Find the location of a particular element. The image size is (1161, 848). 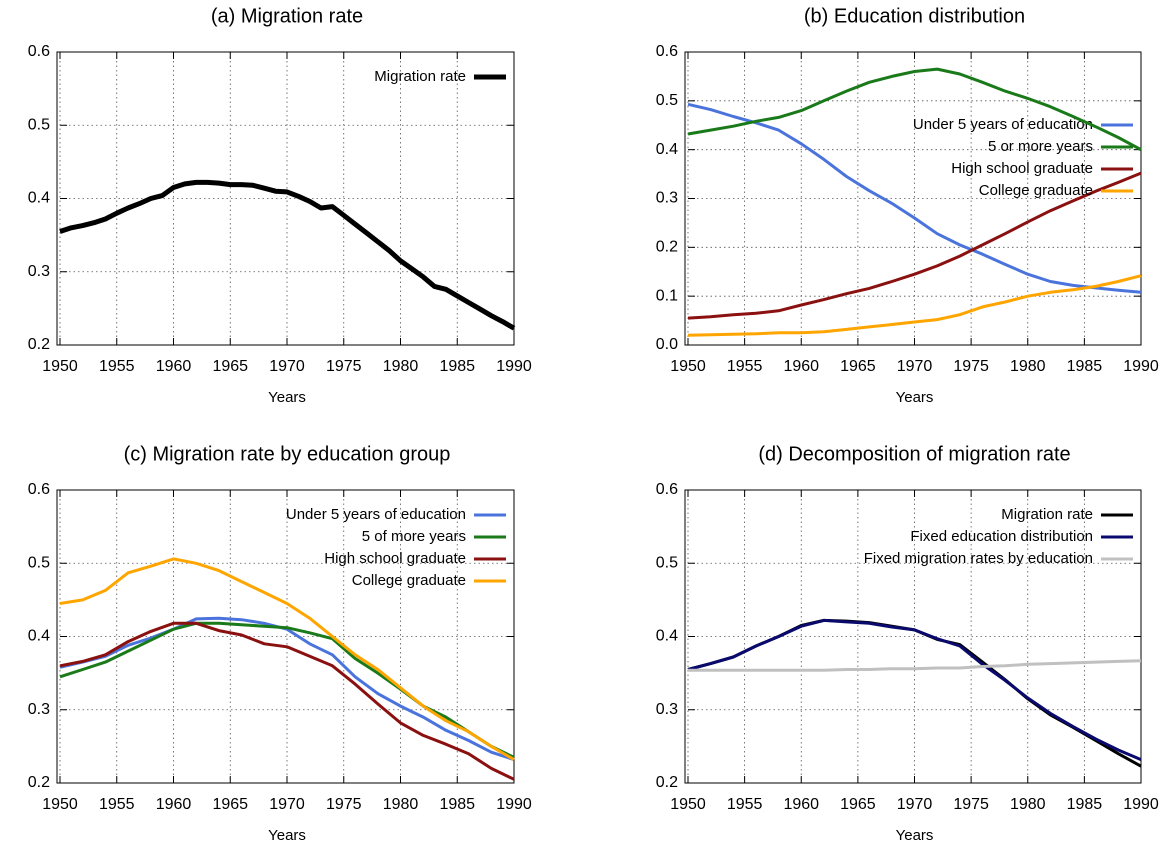

legend-label: Fixed education distribution is located at coordinates (1001, 536).